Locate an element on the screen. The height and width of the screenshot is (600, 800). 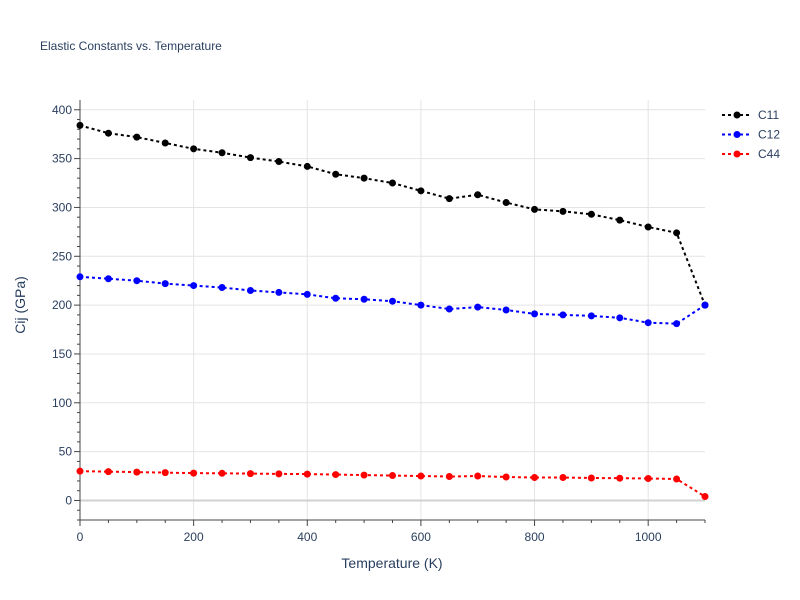
y-tick-label: 50 is located at coordinates (66, 452).